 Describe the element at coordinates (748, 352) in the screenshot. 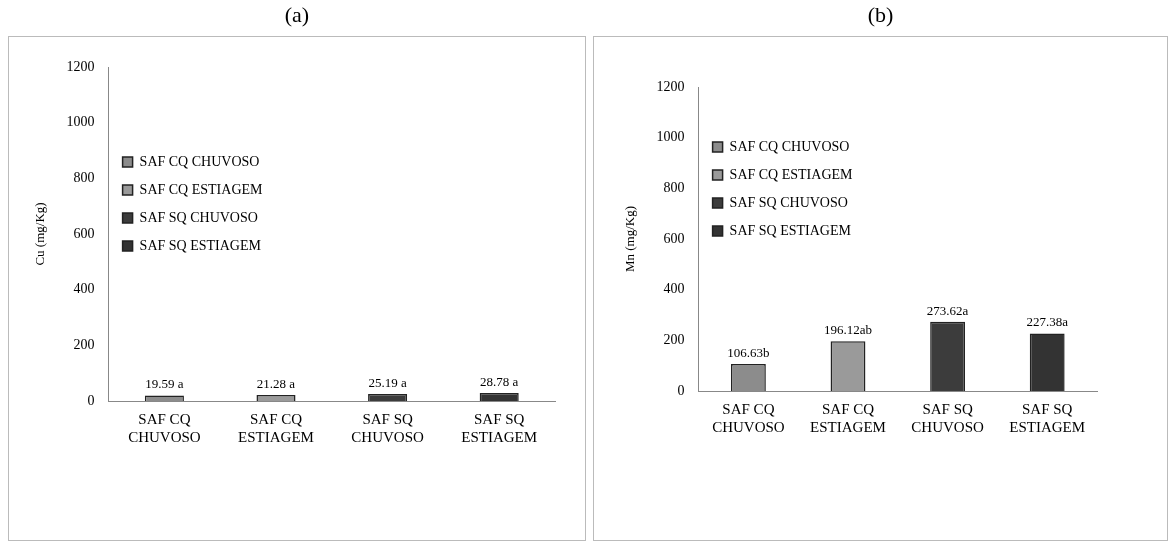

I see `data-label: 106.63b` at that location.